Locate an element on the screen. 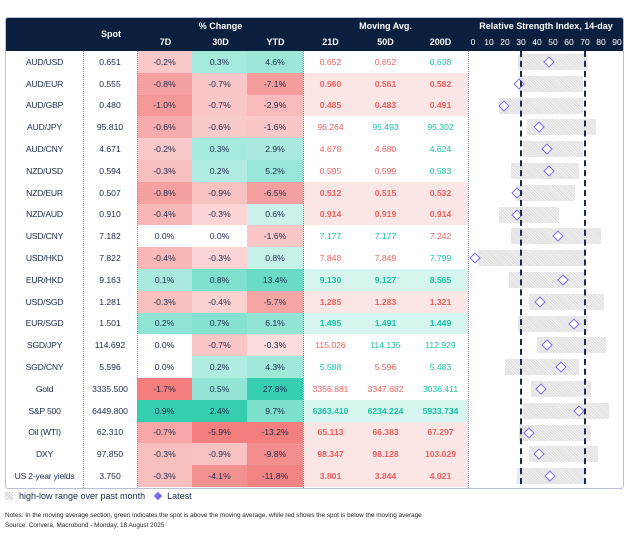  pct-change-ytd: 27.8% is located at coordinates (275, 389).